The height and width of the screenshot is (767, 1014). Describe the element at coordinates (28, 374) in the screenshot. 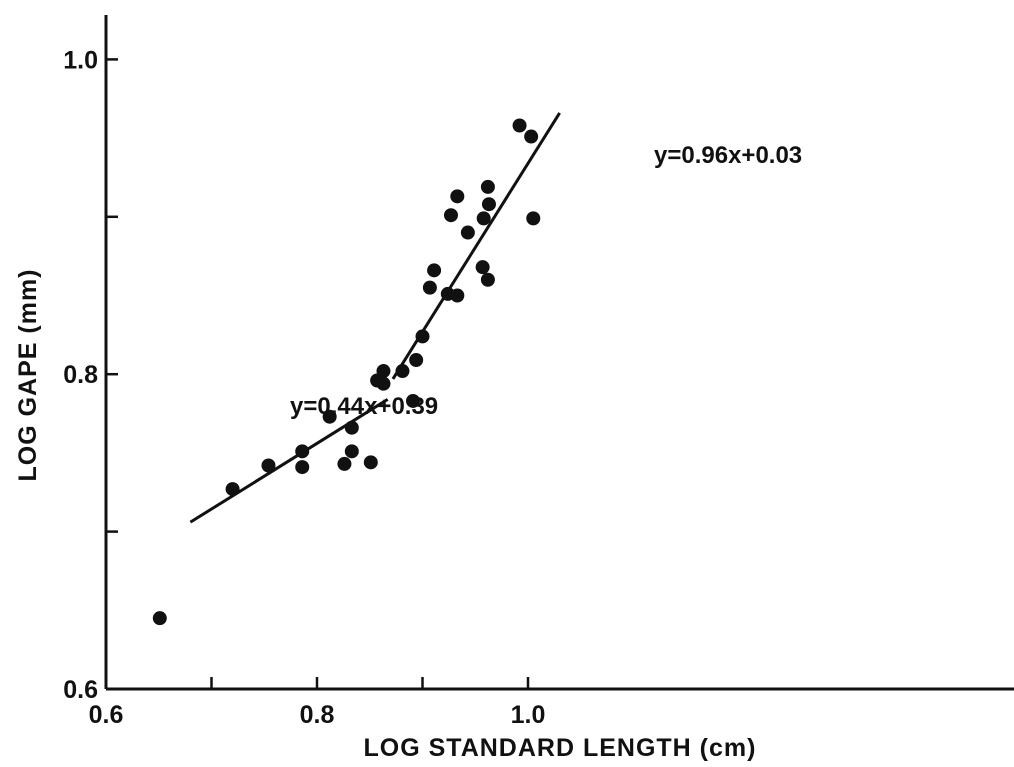

I see `y-axis-title: LOG GAPE (mm)` at that location.